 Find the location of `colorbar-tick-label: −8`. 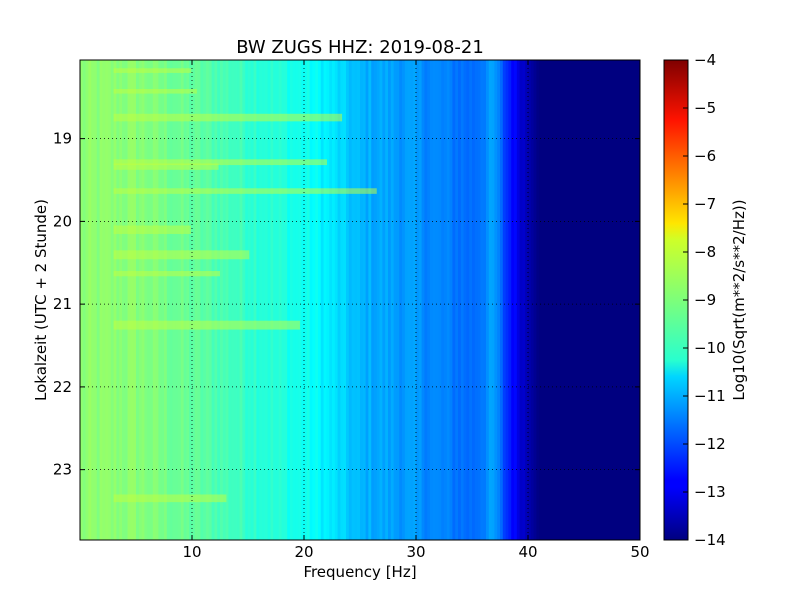

colorbar-tick-label: −8 is located at coordinates (705, 252).